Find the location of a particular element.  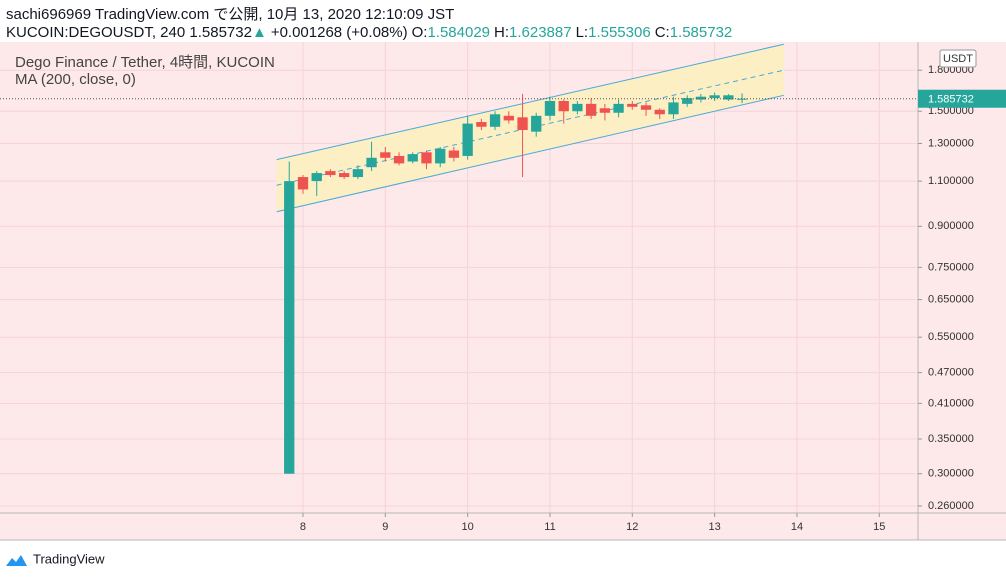

channel-middle is located at coordinates (530, 127).